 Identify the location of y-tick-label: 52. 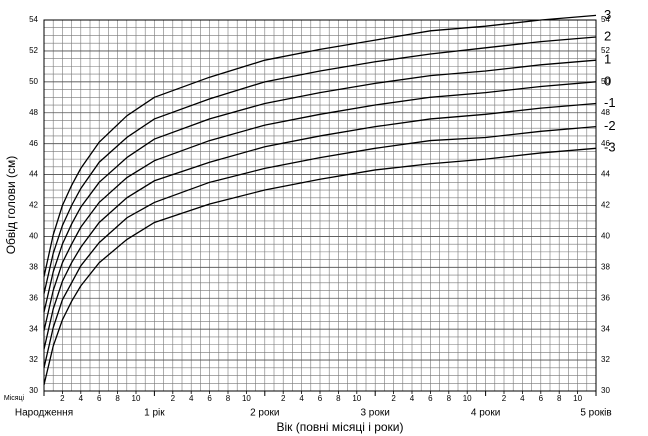
(33, 50).